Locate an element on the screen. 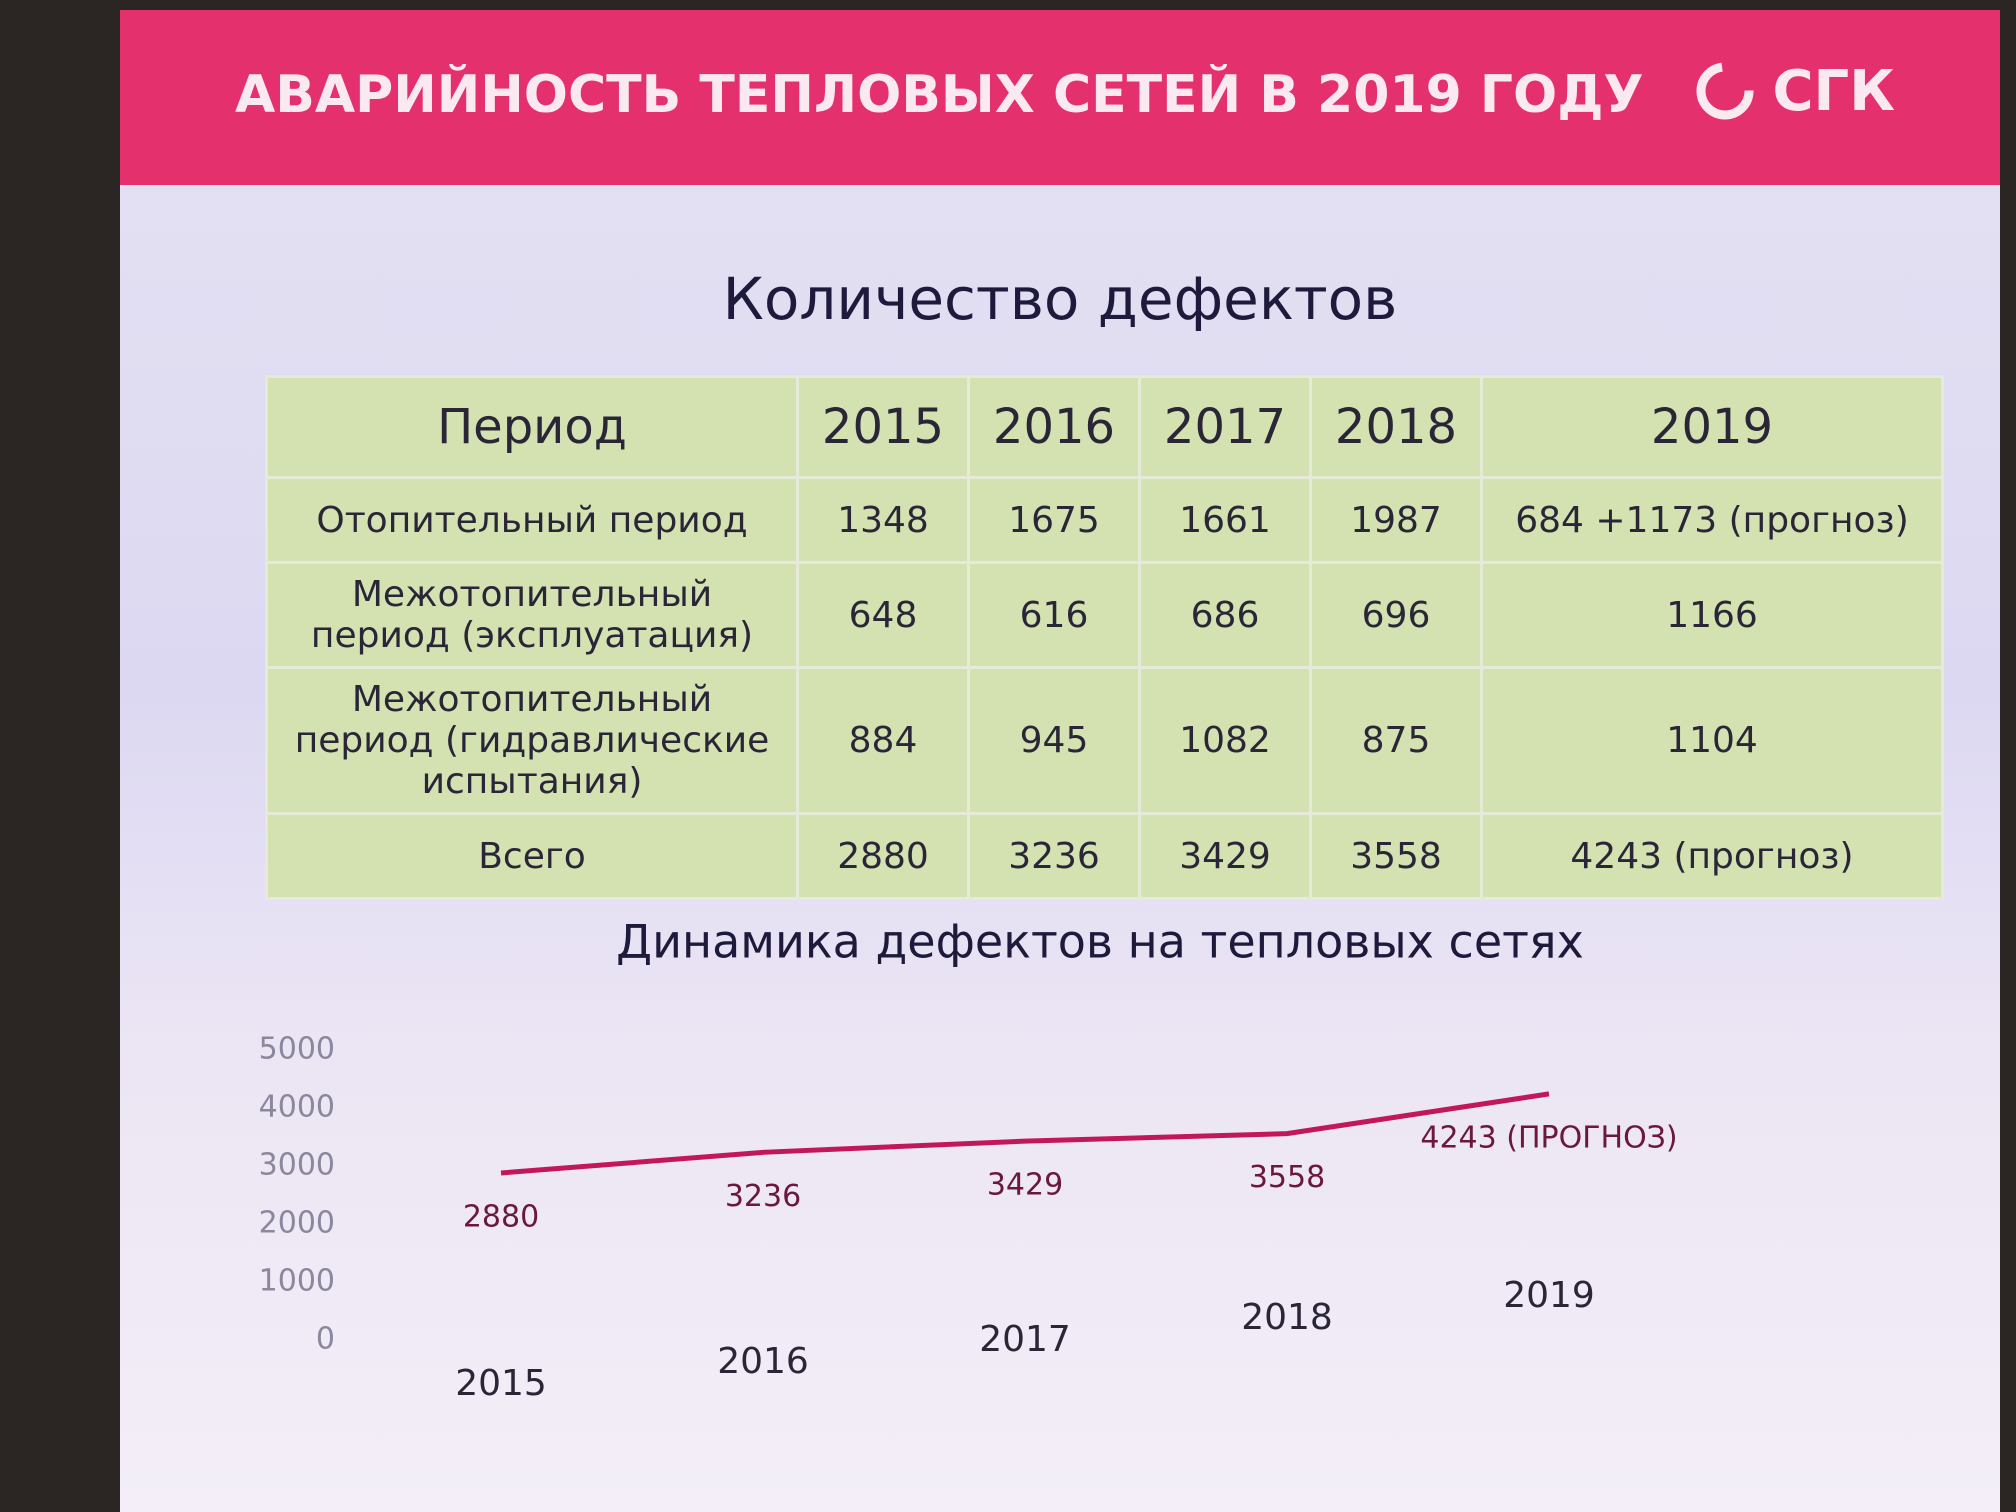 This screenshot has height=1512, width=2016. data-label: 3236 is located at coordinates (763, 1196).